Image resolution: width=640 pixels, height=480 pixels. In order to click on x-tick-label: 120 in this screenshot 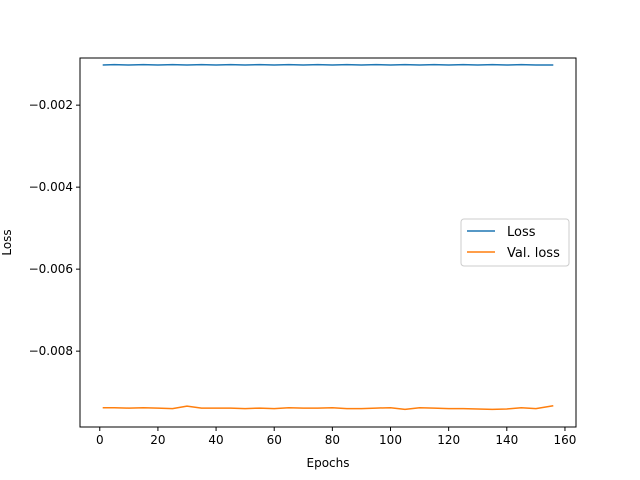, I will do `click(448, 440)`.